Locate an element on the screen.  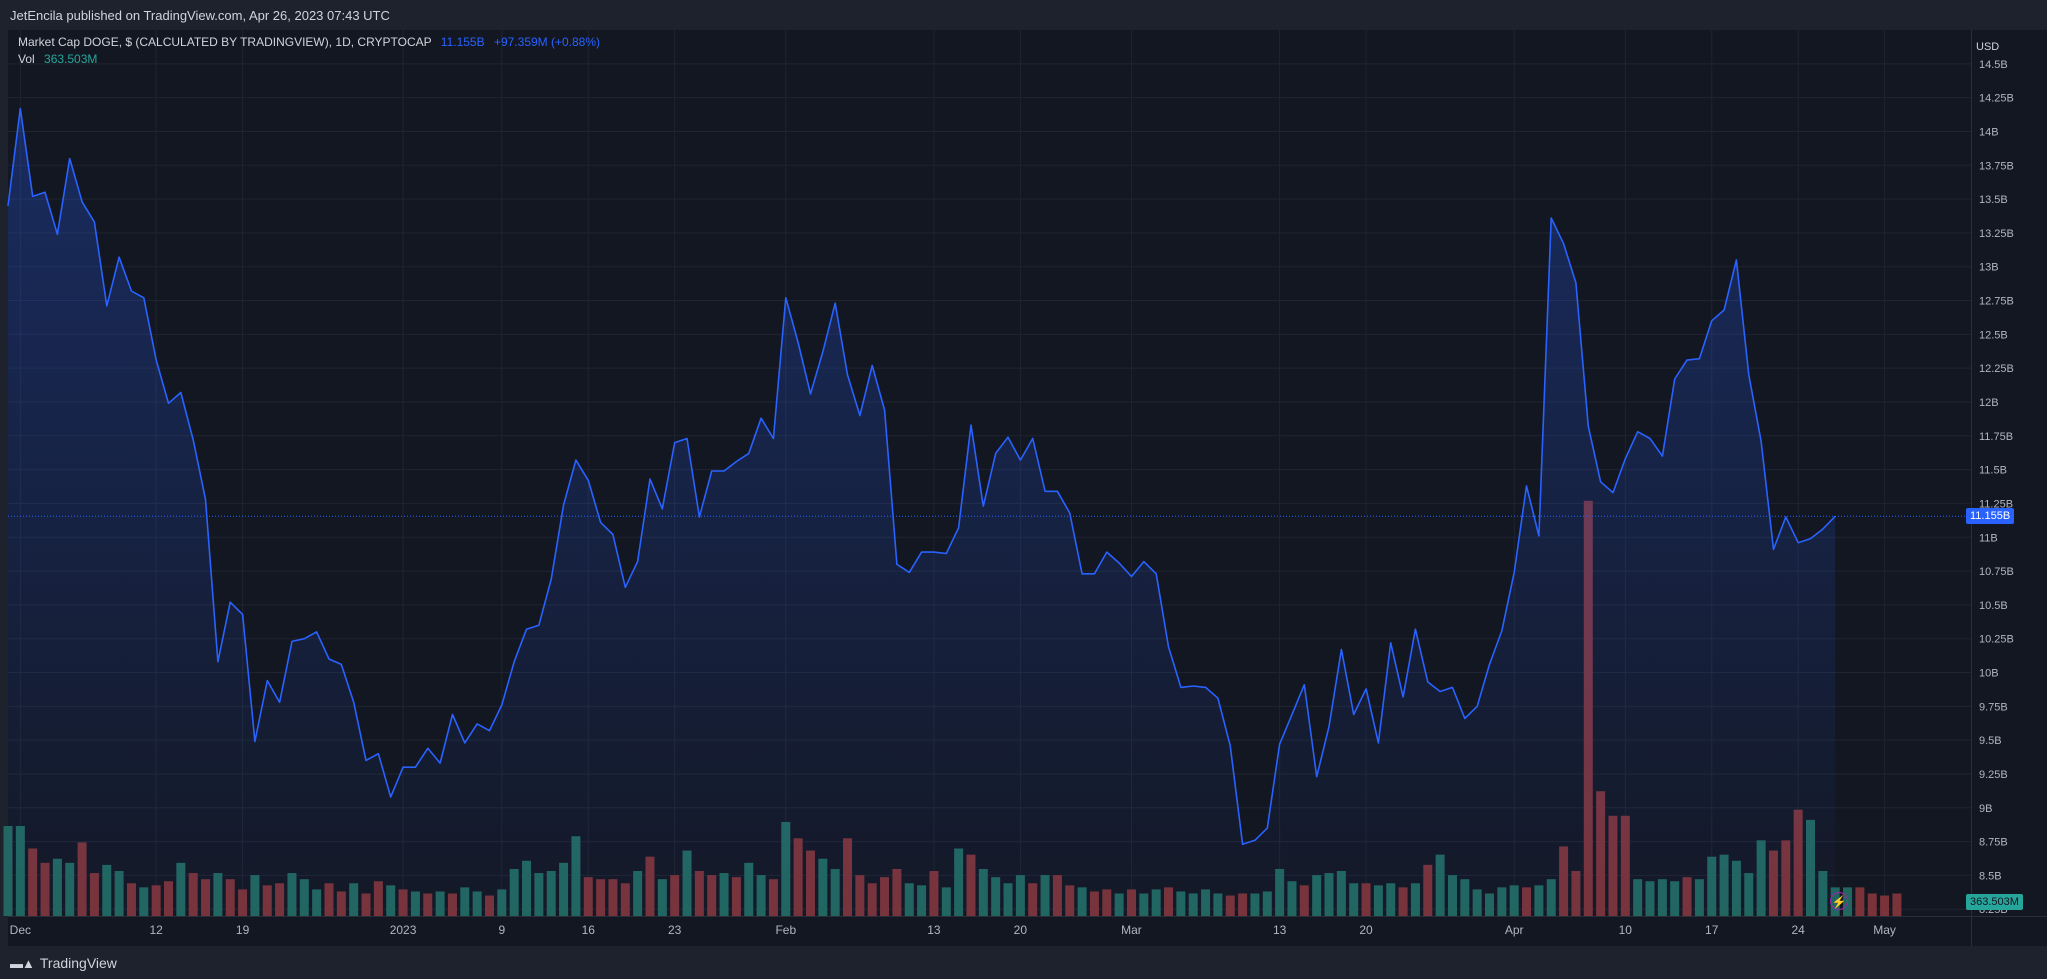
time-tick-label: 19 is located at coordinates (243, 930).